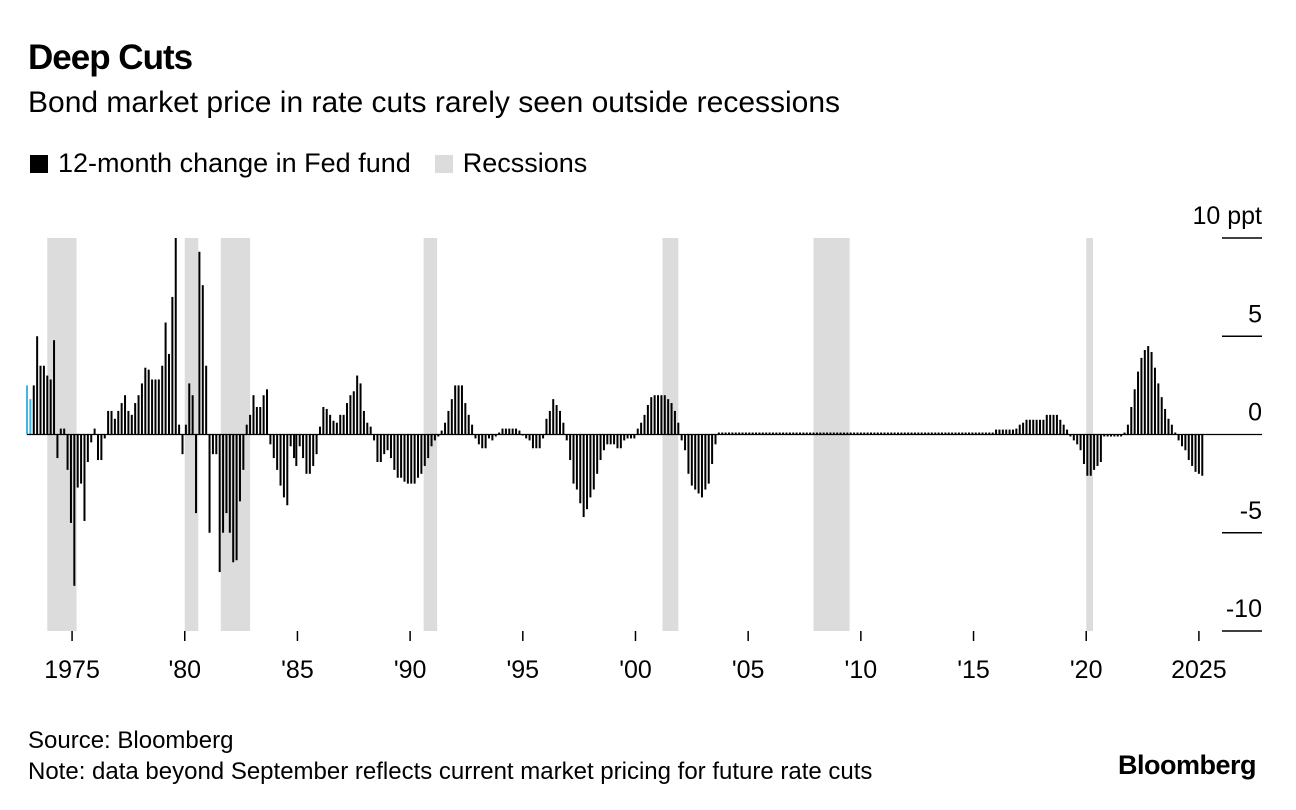 The height and width of the screenshot is (810, 1296). I want to click on highlight-bar, so click(30, 417).